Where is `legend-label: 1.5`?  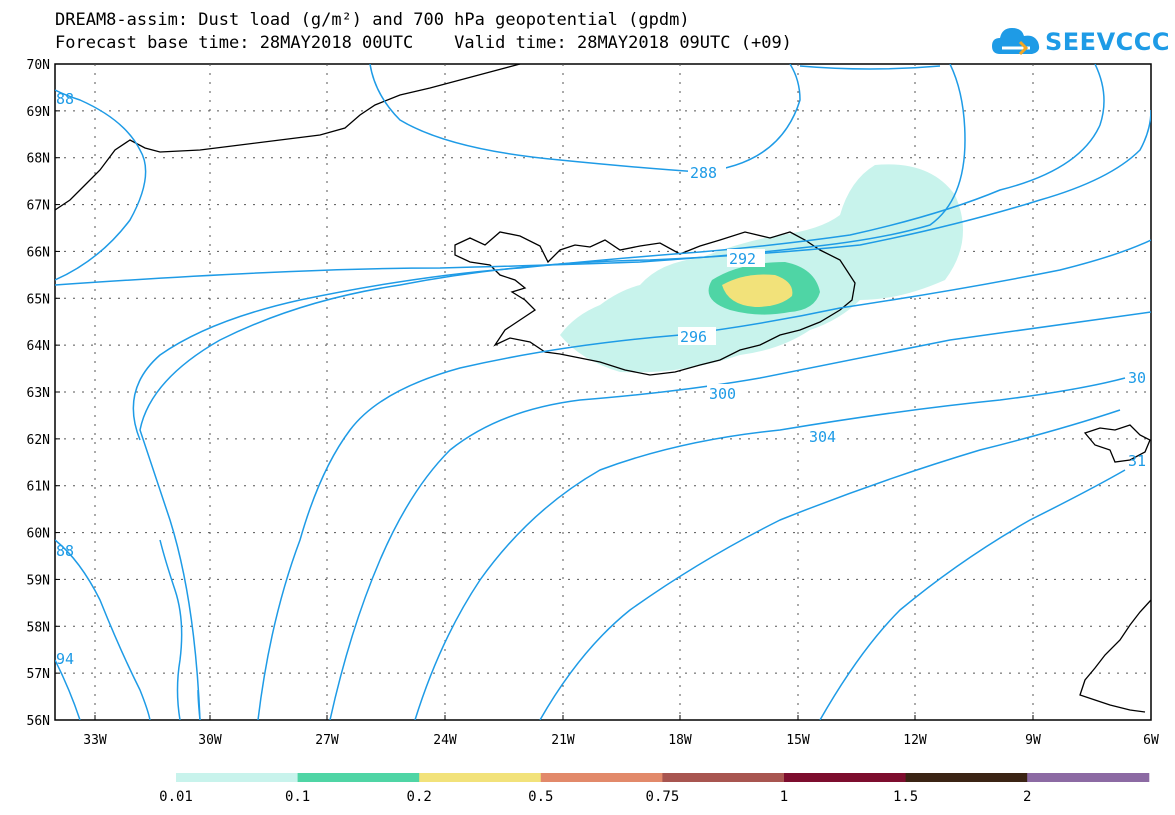 legend-label: 1.5 is located at coordinates (905, 797).